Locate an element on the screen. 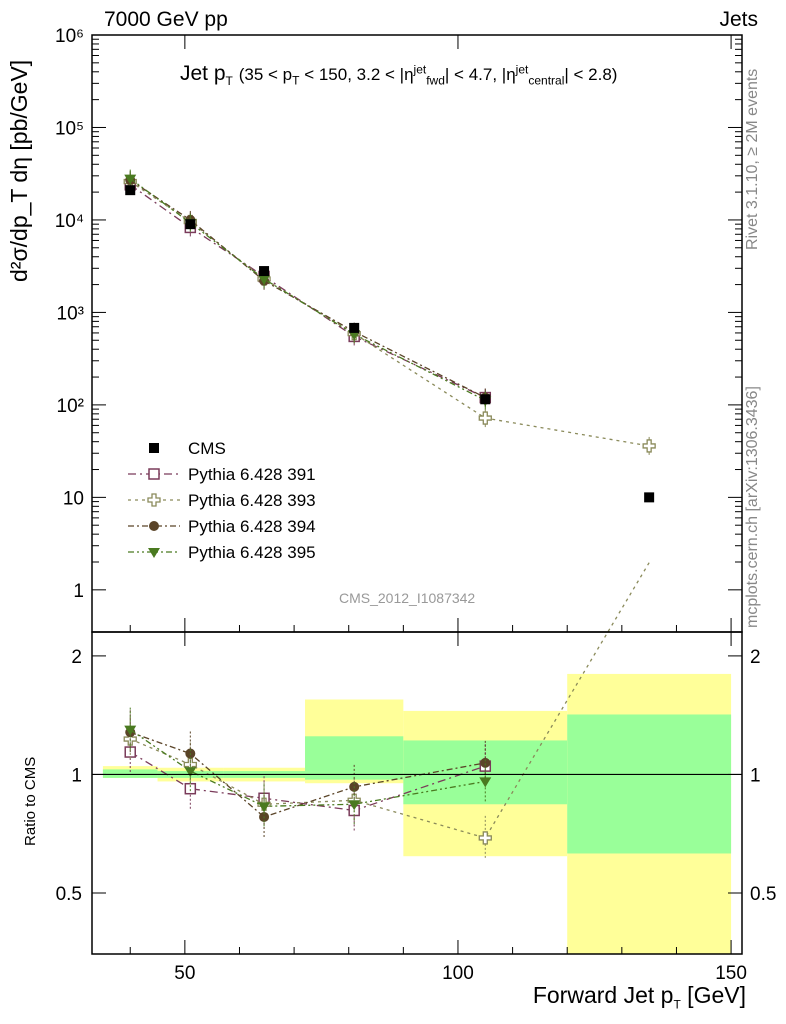 The width and height of the screenshot is (786, 1024). legend-marker-p391 is located at coordinates (154, 474).